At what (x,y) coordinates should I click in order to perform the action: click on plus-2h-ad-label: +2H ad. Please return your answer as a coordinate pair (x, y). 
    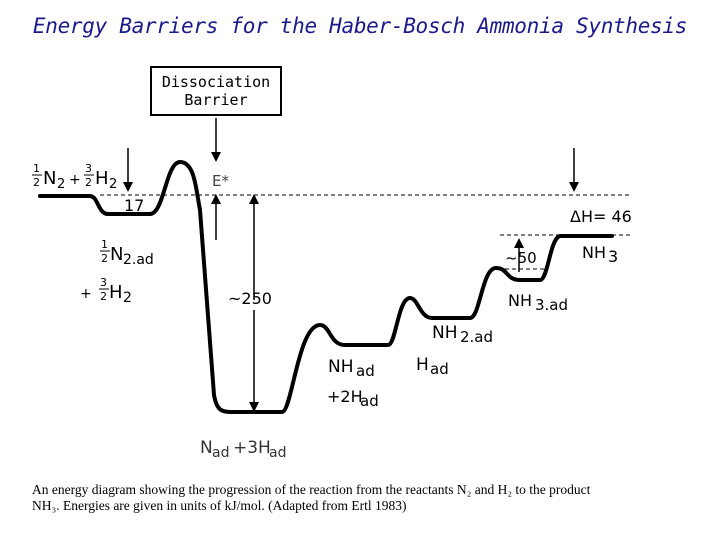
    Looking at the image, I should click on (353, 398).